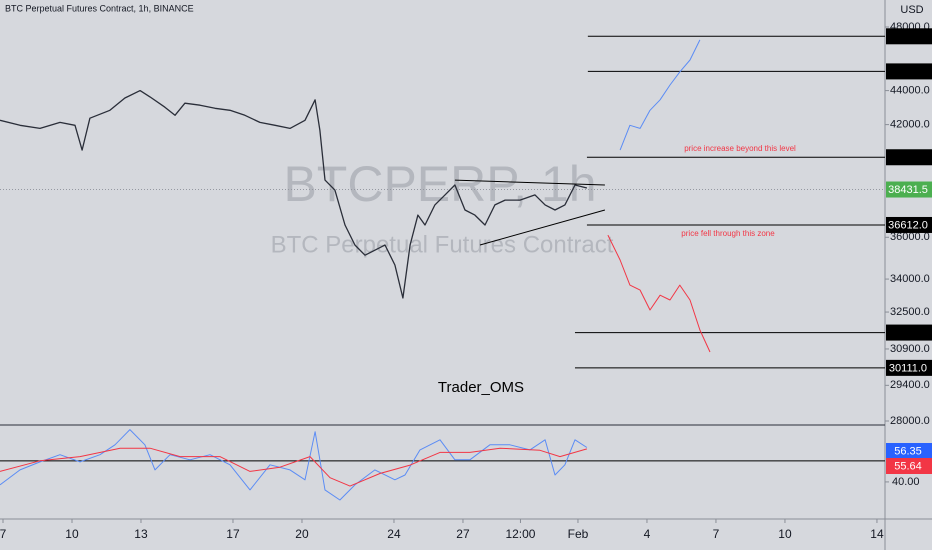  What do you see at coordinates (578, 534) in the screenshot?
I see `x-tick-label: Feb` at bounding box center [578, 534].